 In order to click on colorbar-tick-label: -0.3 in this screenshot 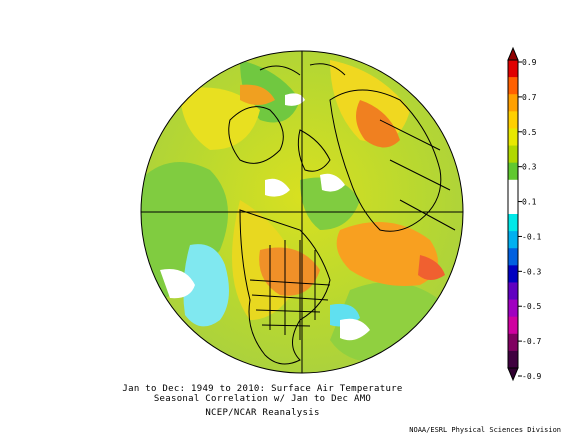, I will do `click(531, 271)`.